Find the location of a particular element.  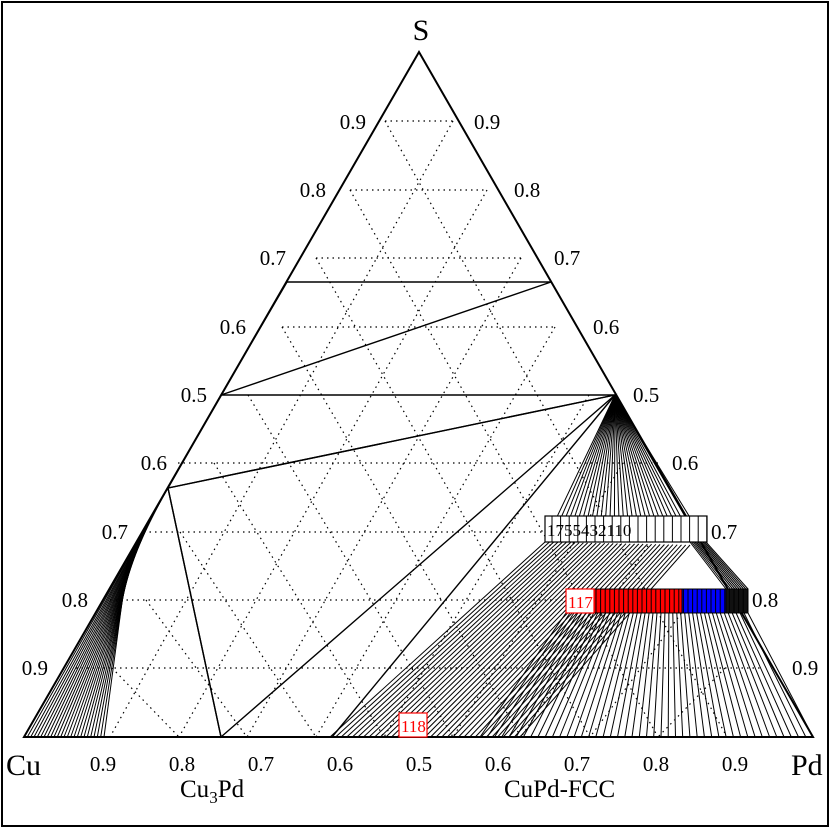

tick-label: 0.6 is located at coordinates (340, 764).